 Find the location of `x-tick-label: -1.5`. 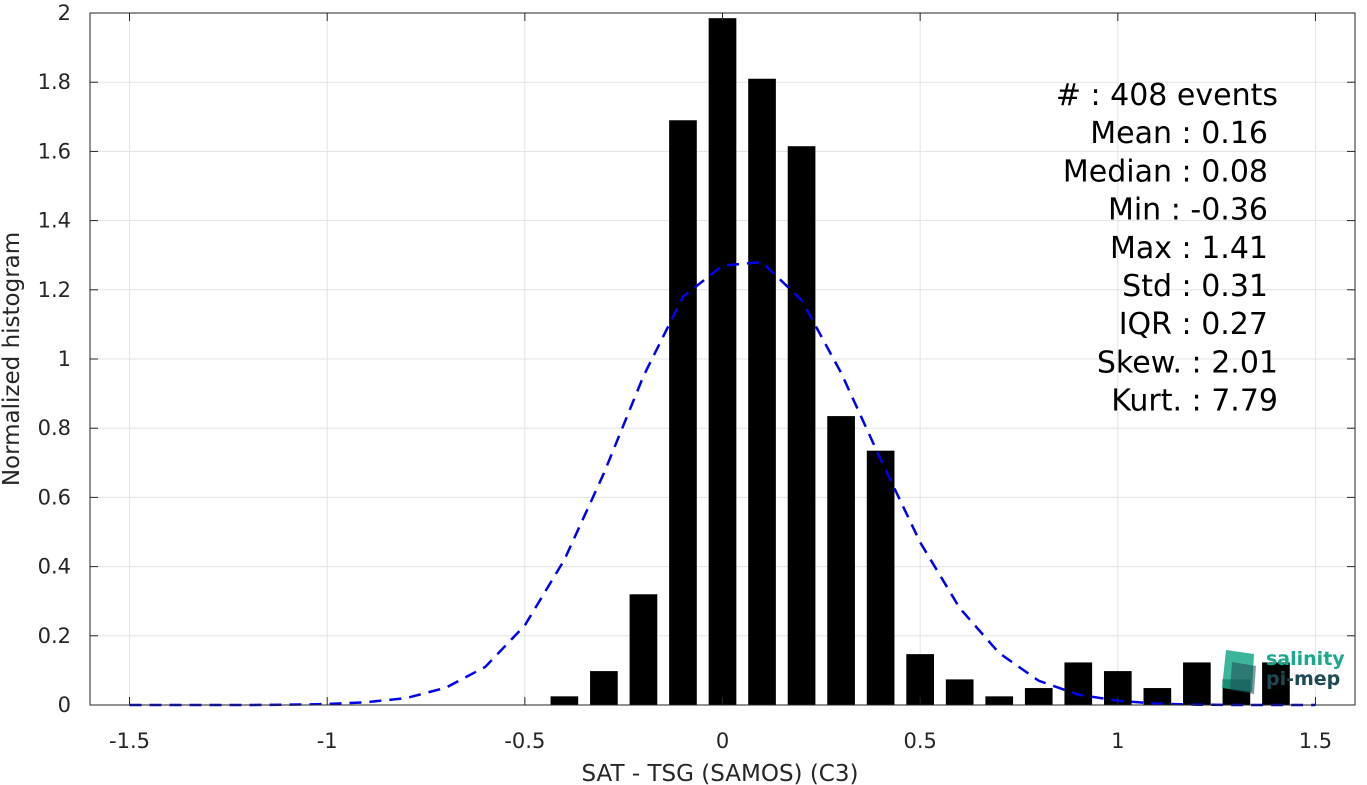

x-tick-label: -1.5 is located at coordinates (129, 741).